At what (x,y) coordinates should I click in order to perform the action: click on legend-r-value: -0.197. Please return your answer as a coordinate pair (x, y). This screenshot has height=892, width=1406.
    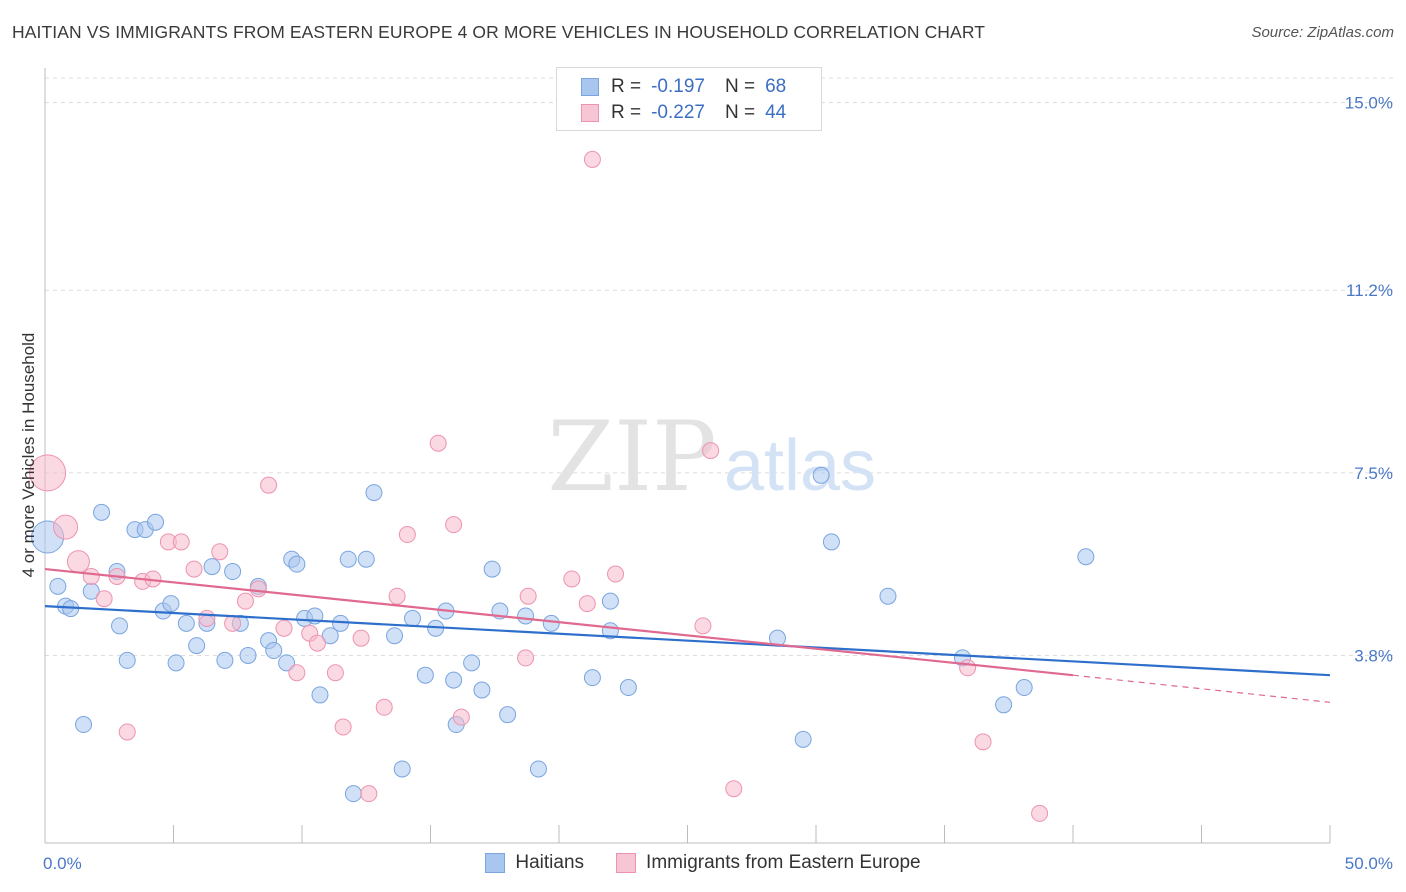
    Looking at the image, I should click on (678, 86).